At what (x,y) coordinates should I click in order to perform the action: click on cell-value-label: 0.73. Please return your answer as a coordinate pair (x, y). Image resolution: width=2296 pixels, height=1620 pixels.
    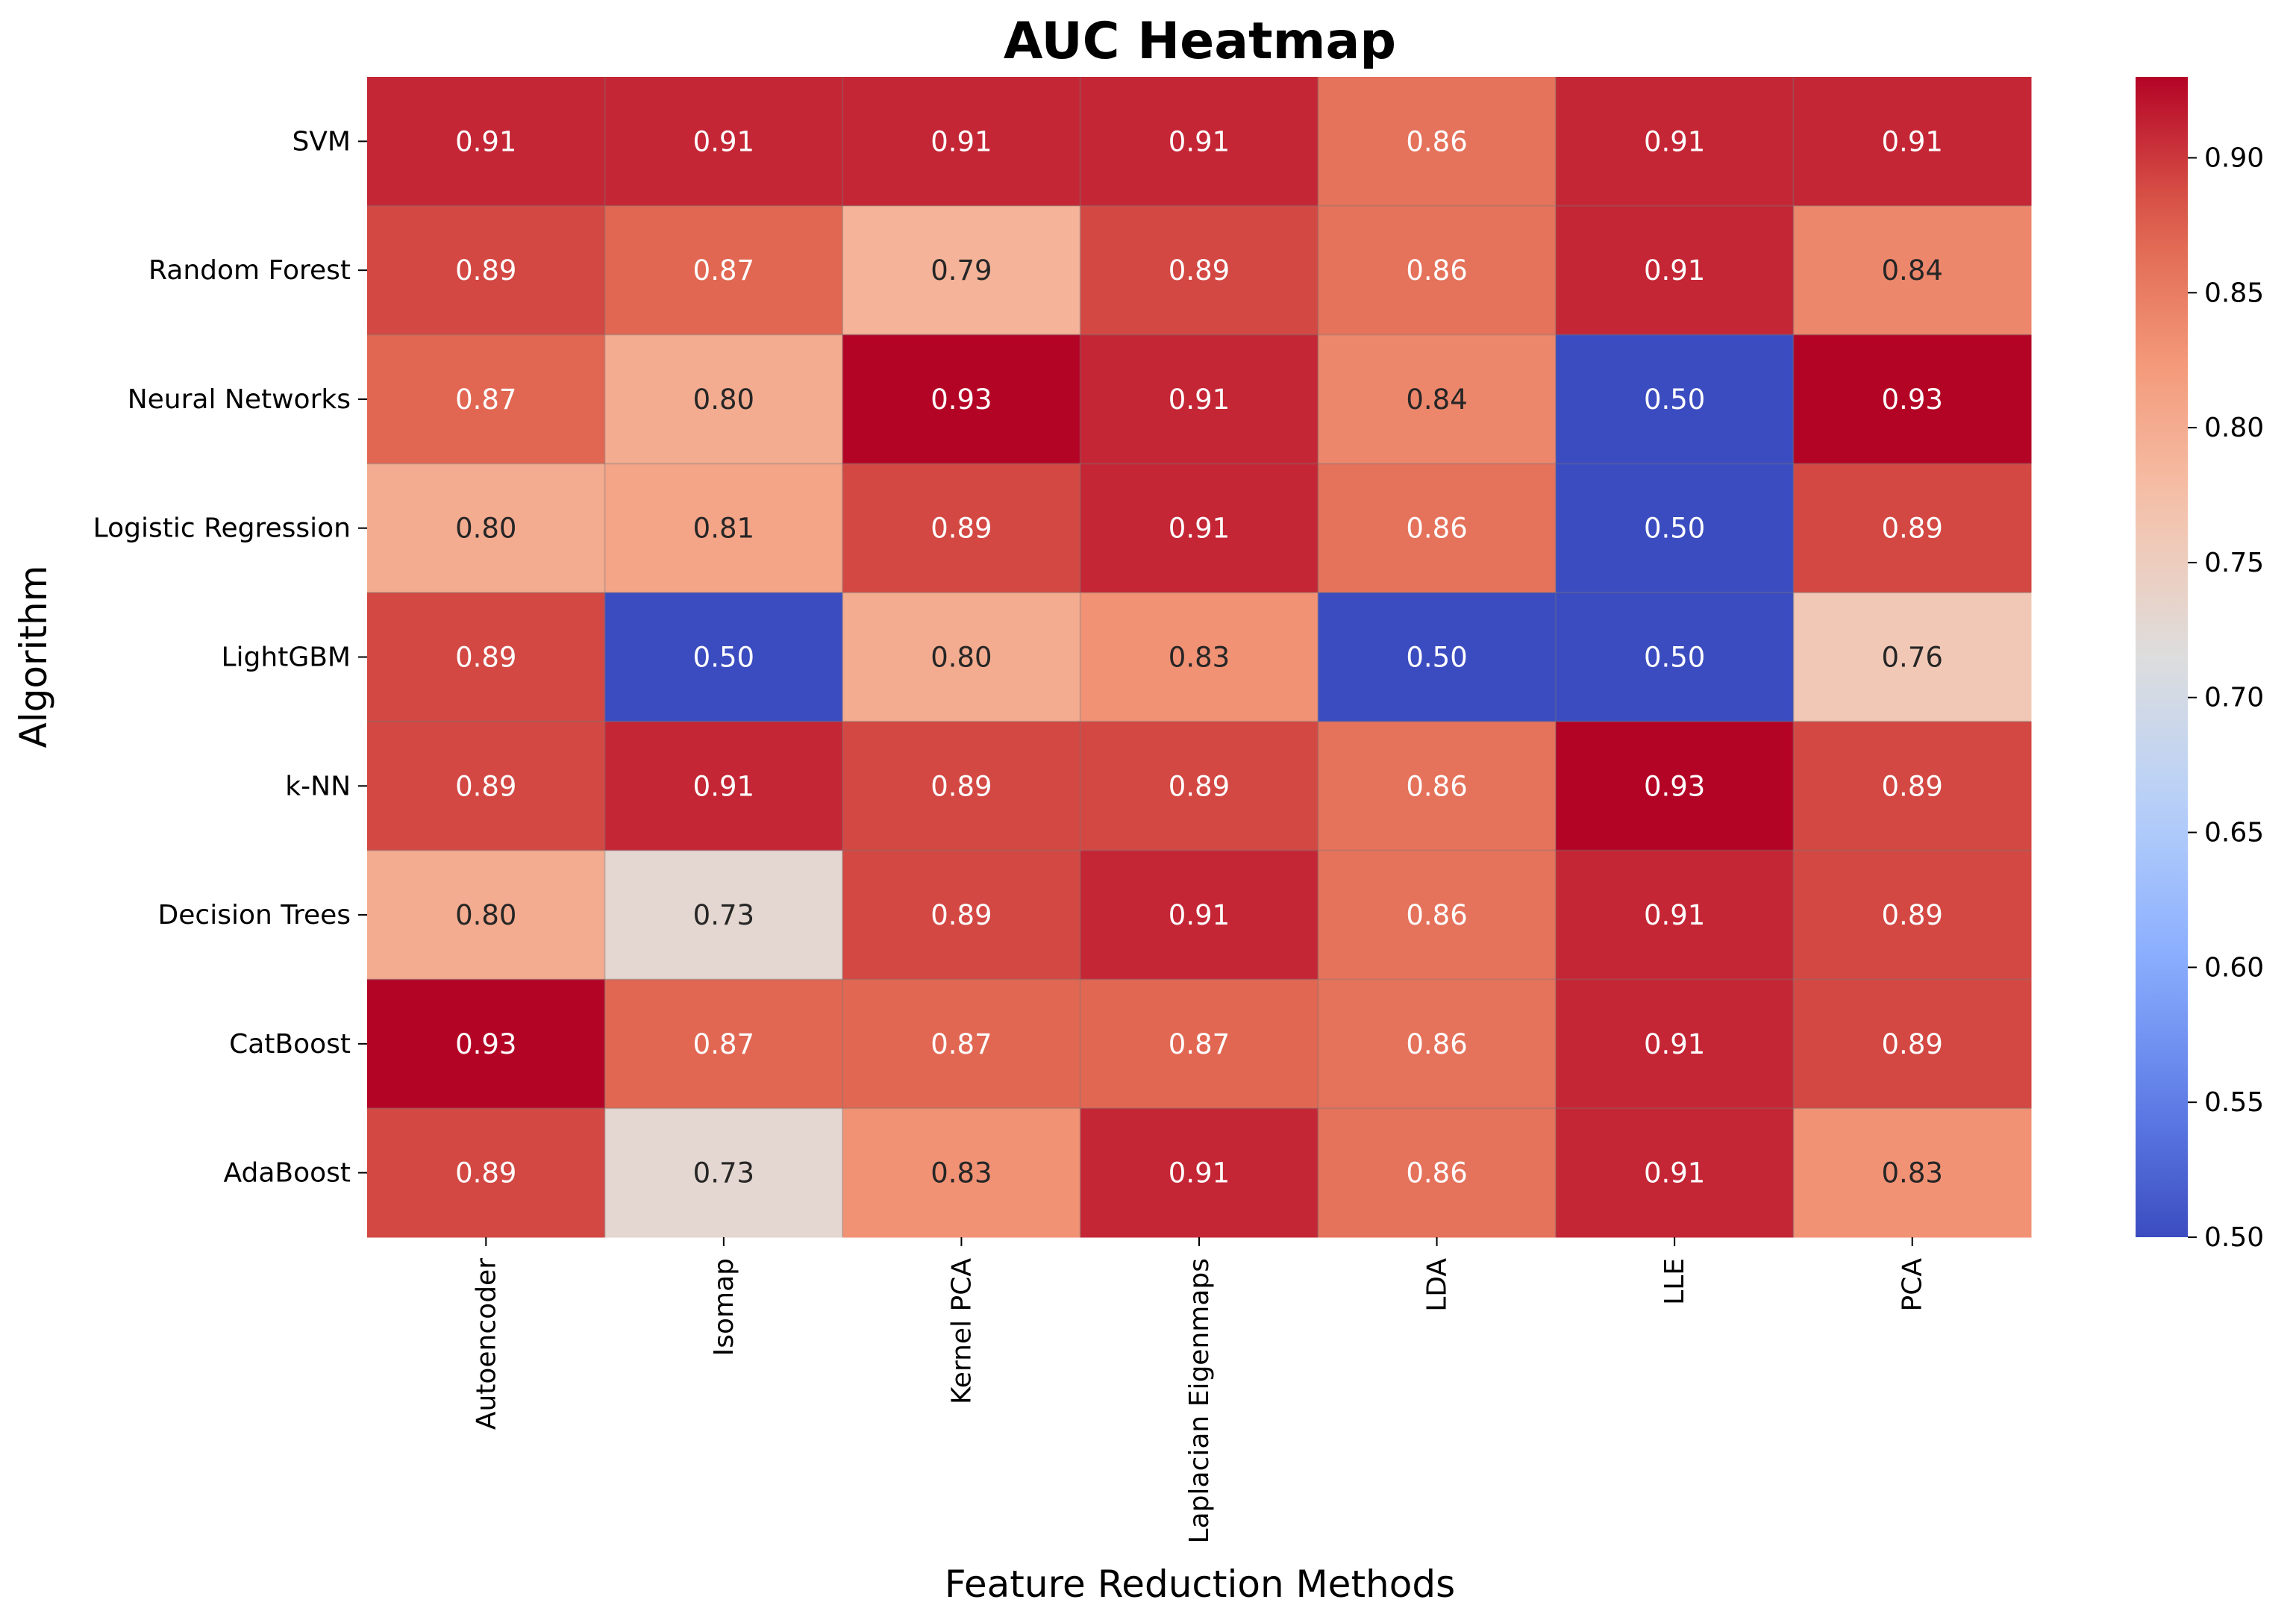
    Looking at the image, I should click on (723, 1173).